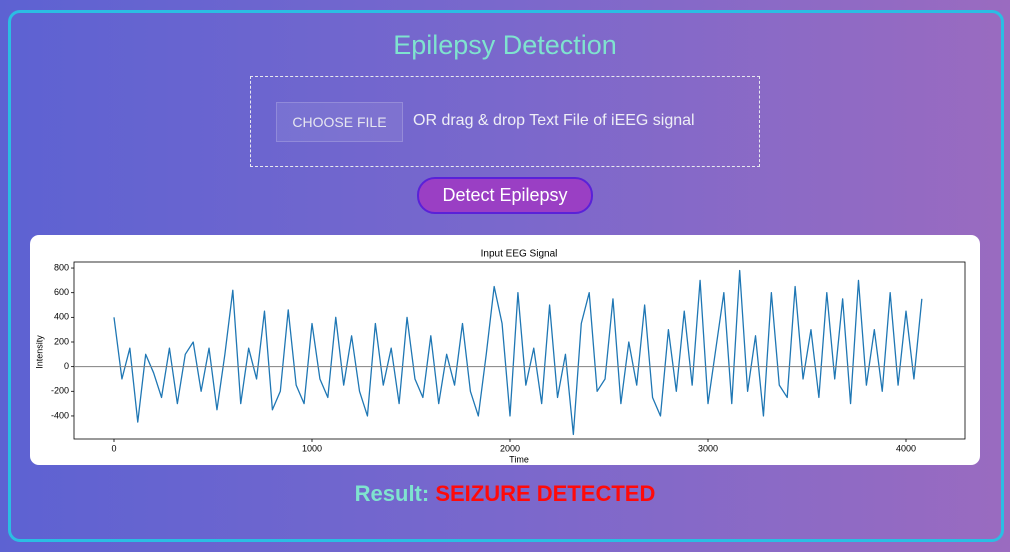  I want to click on x-tick-label: 1000, so click(312, 448).